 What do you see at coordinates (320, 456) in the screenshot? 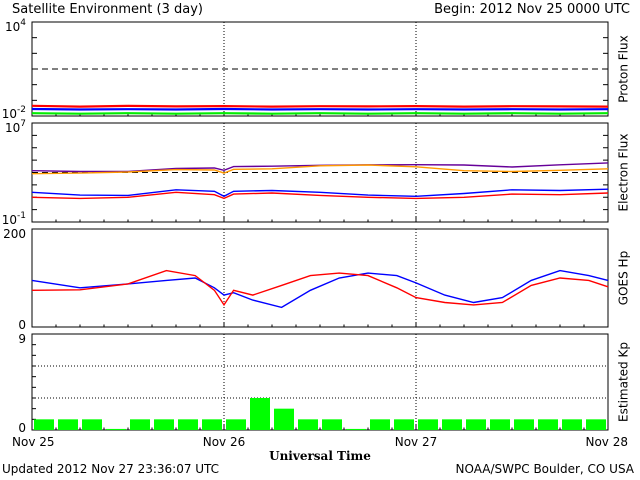
I see `x-axis-title: Universal Time` at bounding box center [320, 456].